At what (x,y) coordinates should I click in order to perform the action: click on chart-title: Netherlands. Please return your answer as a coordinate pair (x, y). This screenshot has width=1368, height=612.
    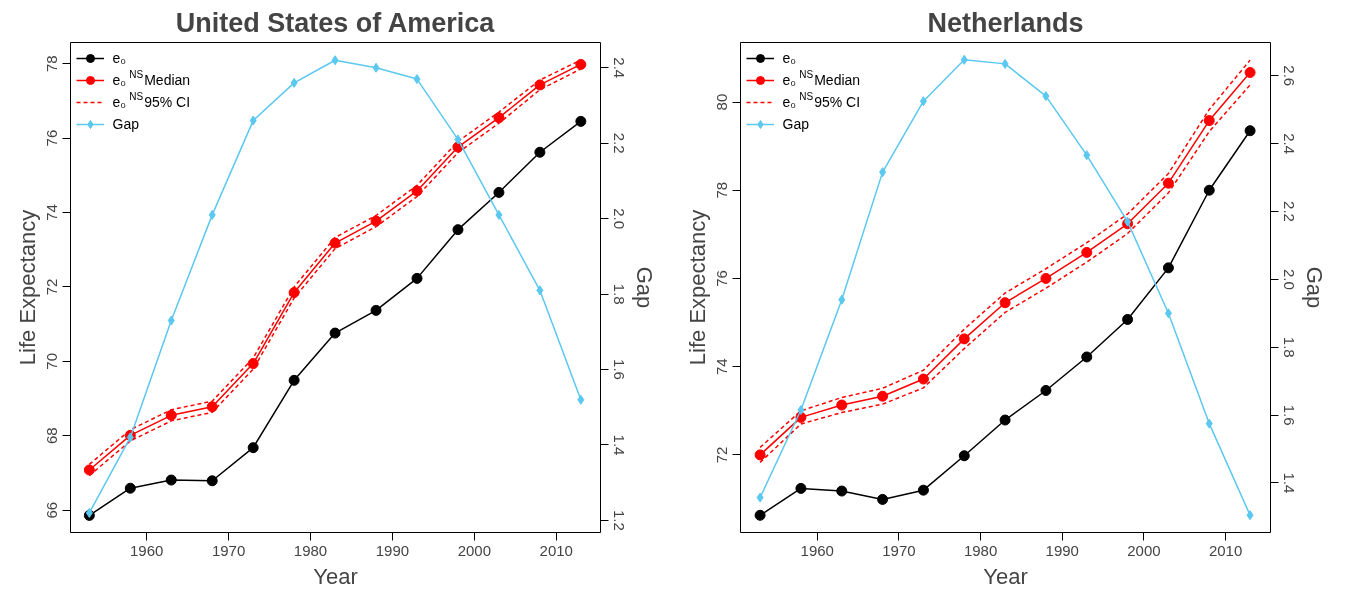
    Looking at the image, I should click on (1005, 22).